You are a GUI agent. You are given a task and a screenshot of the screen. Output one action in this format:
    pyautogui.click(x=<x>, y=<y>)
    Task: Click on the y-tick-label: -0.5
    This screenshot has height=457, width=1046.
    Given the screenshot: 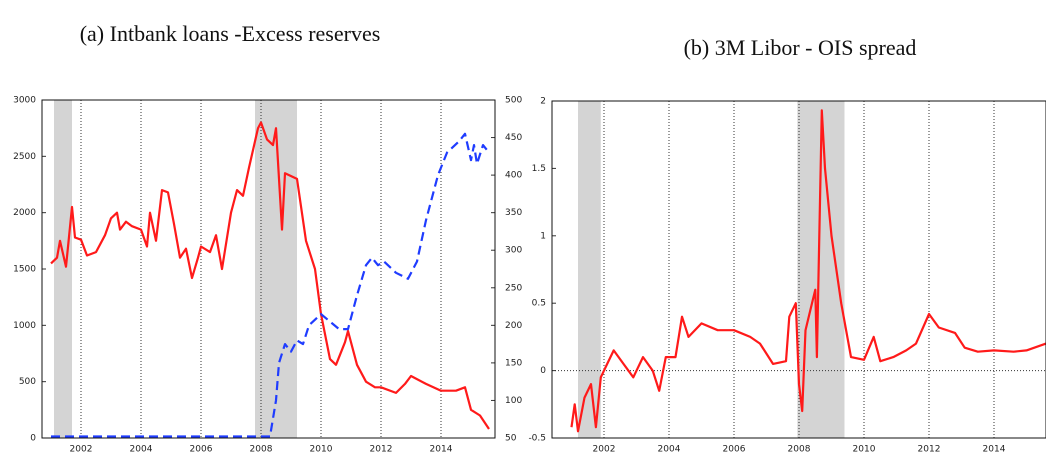 What is the action you would take?
    pyautogui.click(x=537, y=439)
    